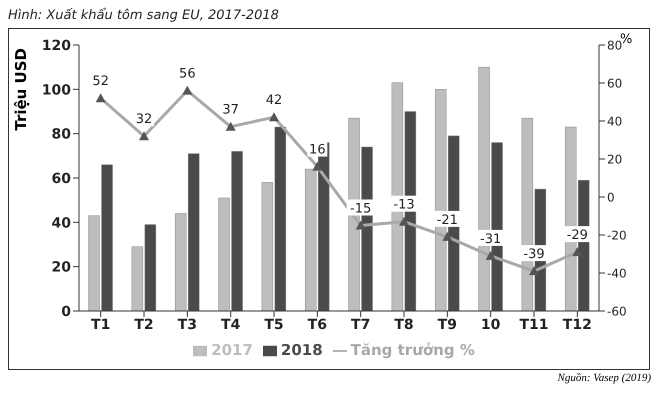  Describe the element at coordinates (62, 223) in the screenshot. I see `y-tick-label: 40` at that location.